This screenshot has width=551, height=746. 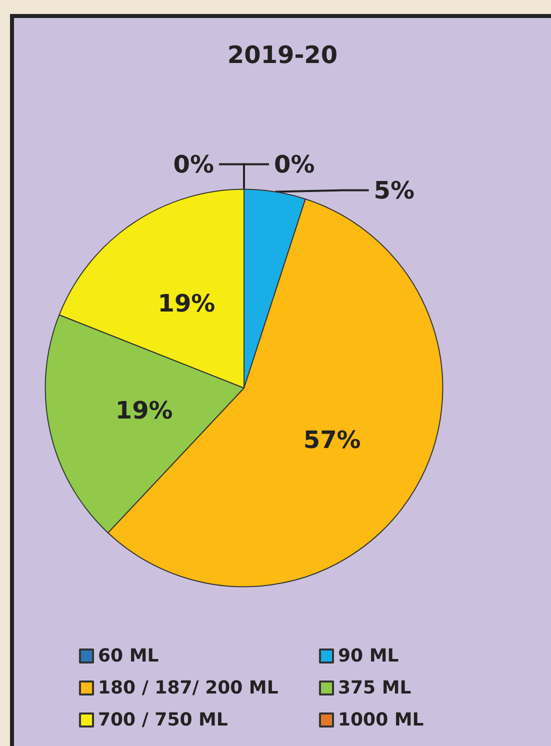 What do you see at coordinates (163, 720) in the screenshot?
I see `legend-label: 700 / 750 ML` at bounding box center [163, 720].